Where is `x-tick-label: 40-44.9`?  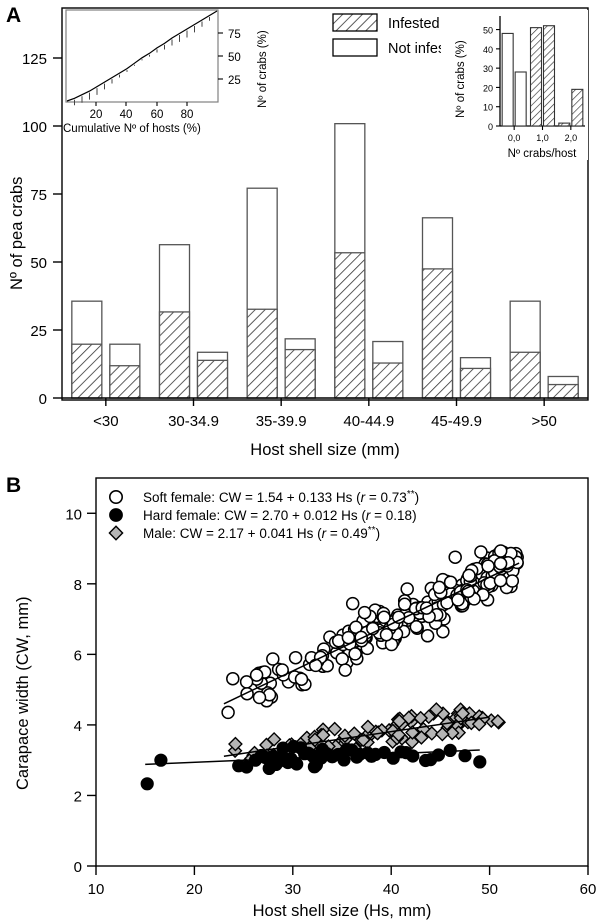 x-tick-label: 40-44.9 is located at coordinates (368, 421).